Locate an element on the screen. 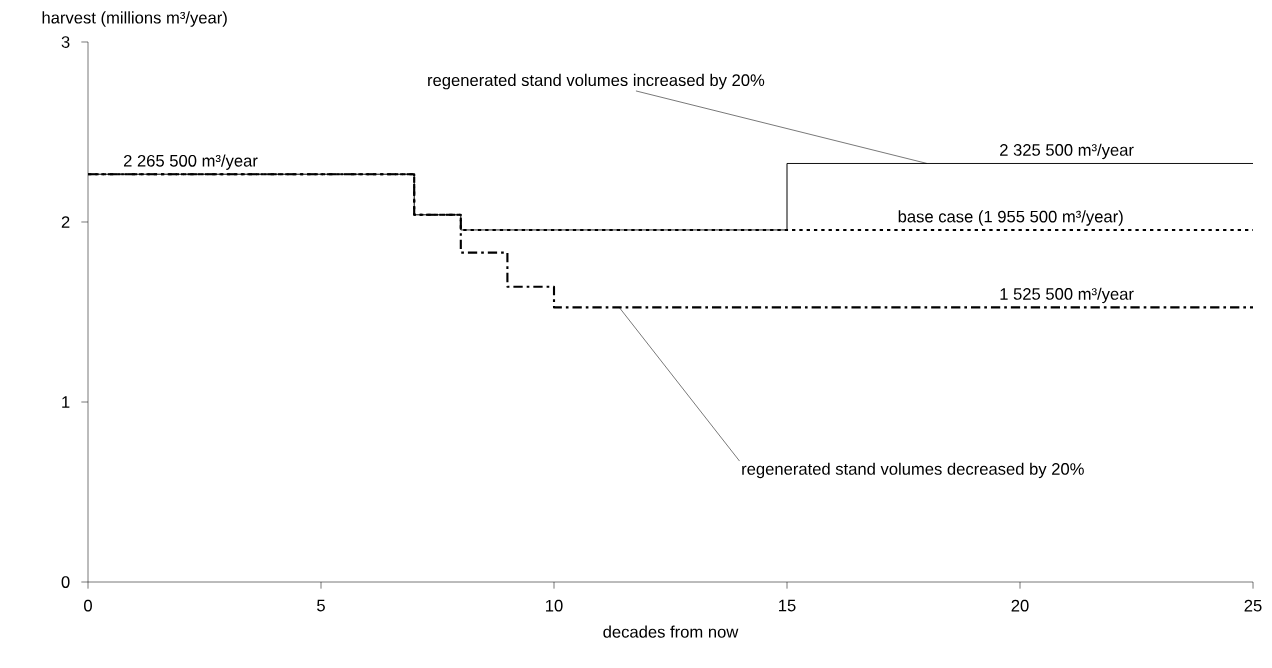 This screenshot has height=668, width=1272. annotation: base case (1 955 500 m³/year) is located at coordinates (1010, 218).